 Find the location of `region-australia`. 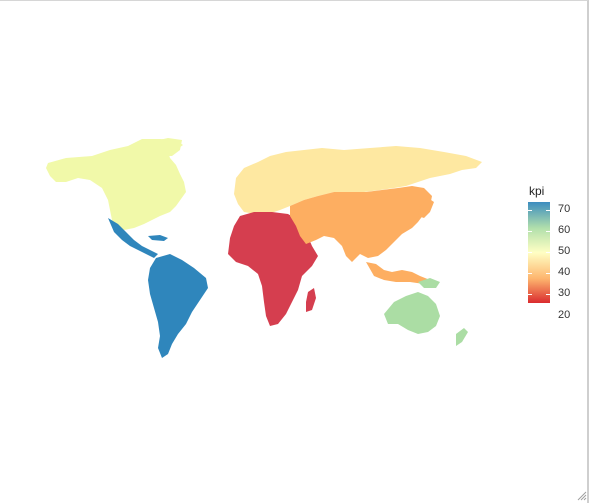

region-australia is located at coordinates (412, 313).